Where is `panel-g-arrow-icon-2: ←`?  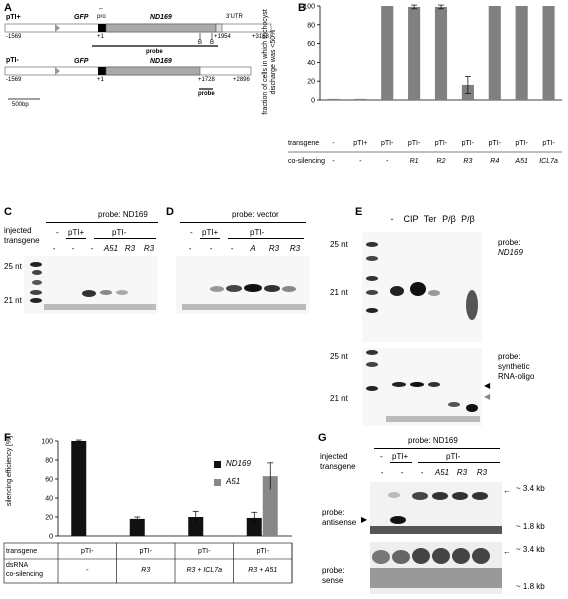
panel-g-arrow-icon-2: ← is located at coordinates (507, 551).